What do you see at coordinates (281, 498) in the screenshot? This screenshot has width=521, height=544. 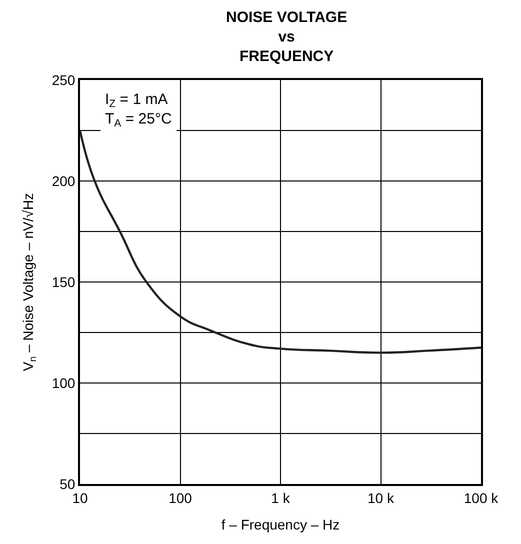 I see `x-tick-label: 1 k` at bounding box center [281, 498].